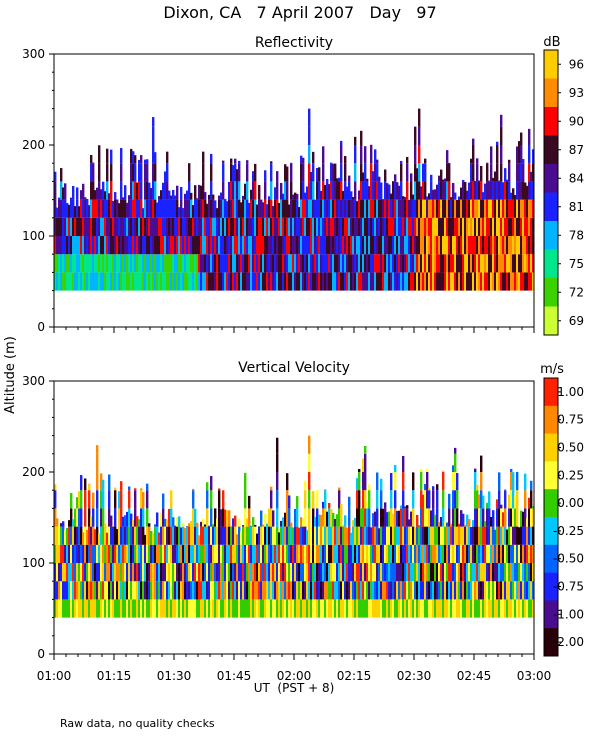 The image size is (600, 750). Describe the element at coordinates (570, 475) in the screenshot. I see `colorbar-label: 0.25` at that location.